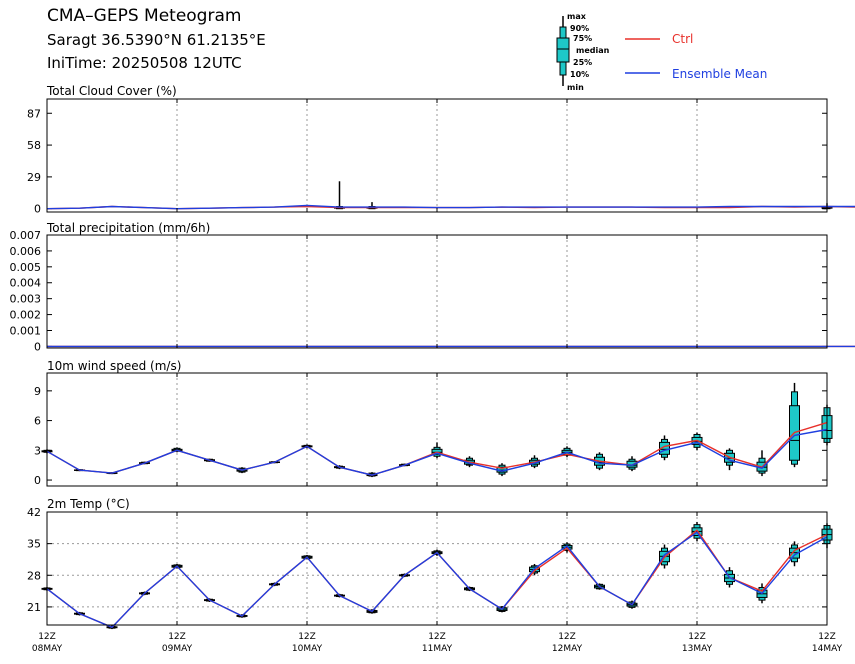  What do you see at coordinates (26, 299) in the screenshot?
I see `y-tick-label: 0.003` at bounding box center [26, 299].